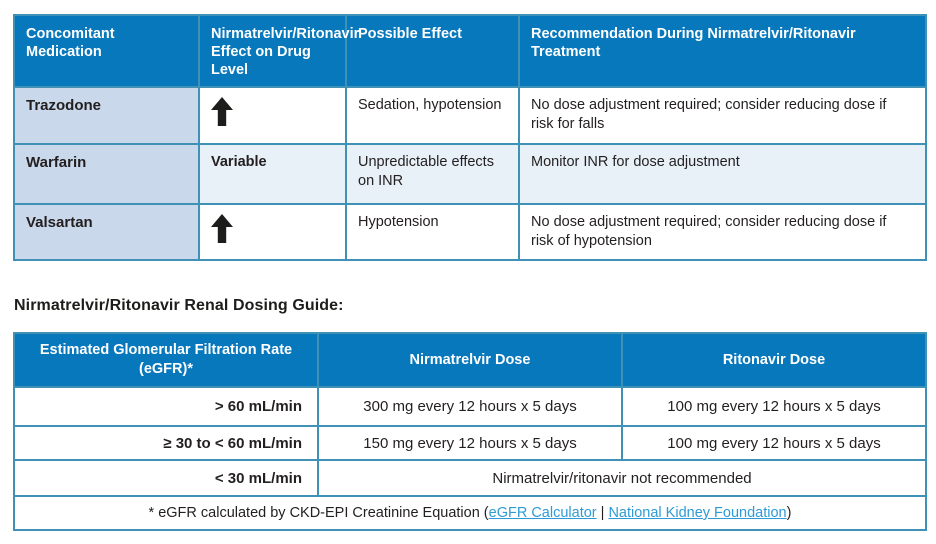 This screenshot has width=936, height=544. I want to click on nirmatrelvir-dose: 150 mg every 12 hours x 5 days, so click(470, 443).